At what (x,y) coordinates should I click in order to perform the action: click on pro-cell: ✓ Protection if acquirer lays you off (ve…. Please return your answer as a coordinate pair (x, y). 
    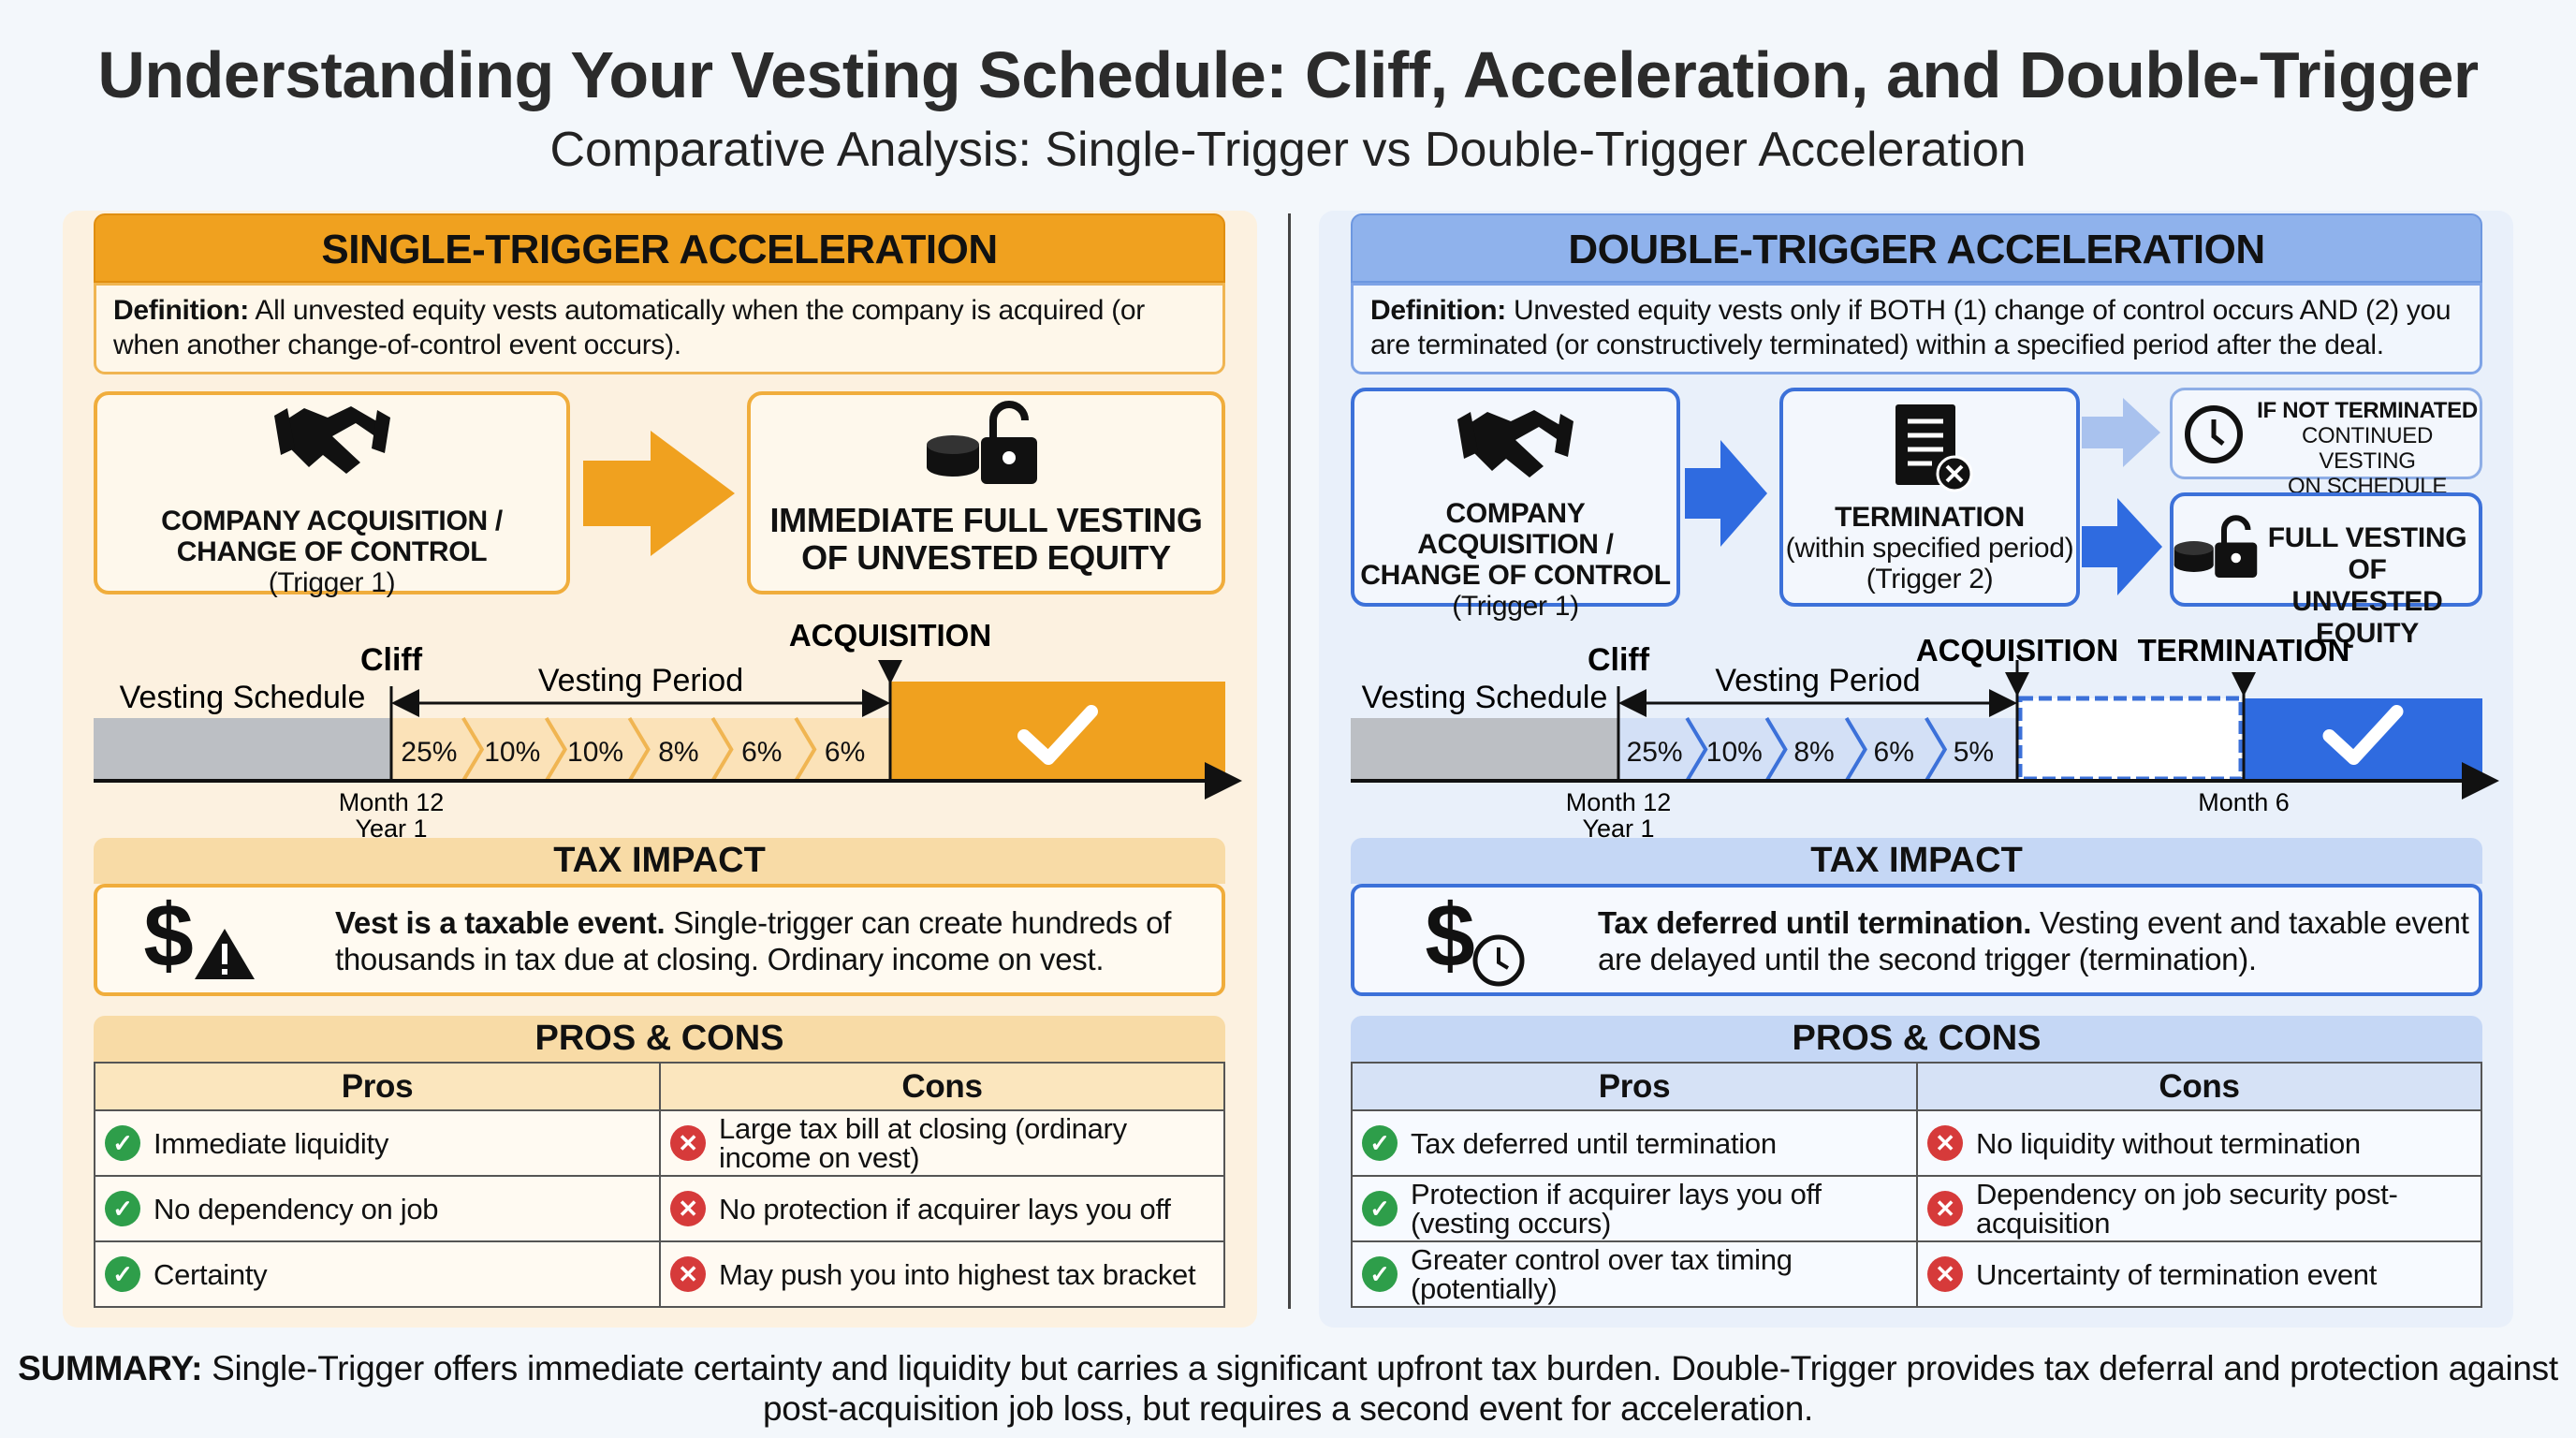
    Looking at the image, I should click on (1634, 1208).